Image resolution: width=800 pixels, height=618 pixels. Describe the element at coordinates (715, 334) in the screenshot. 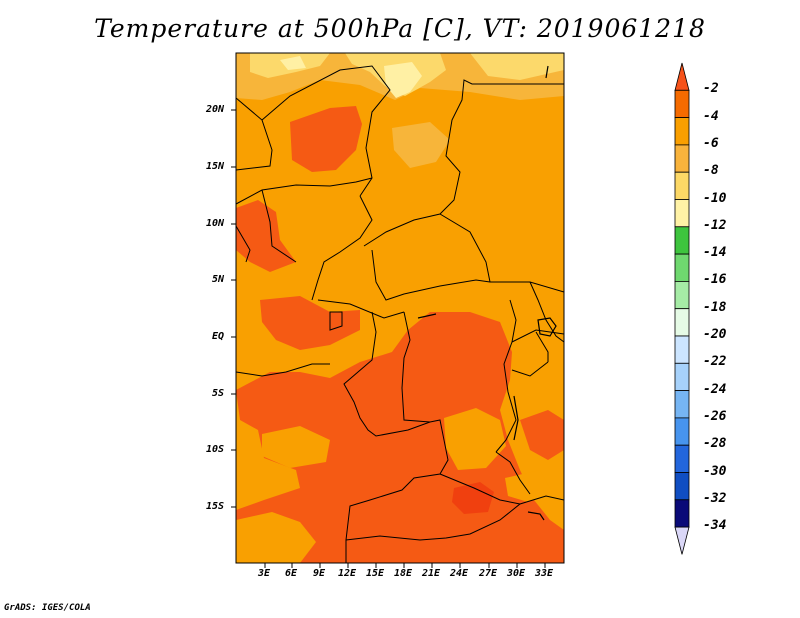

I see `colorbar-label: -20` at that location.